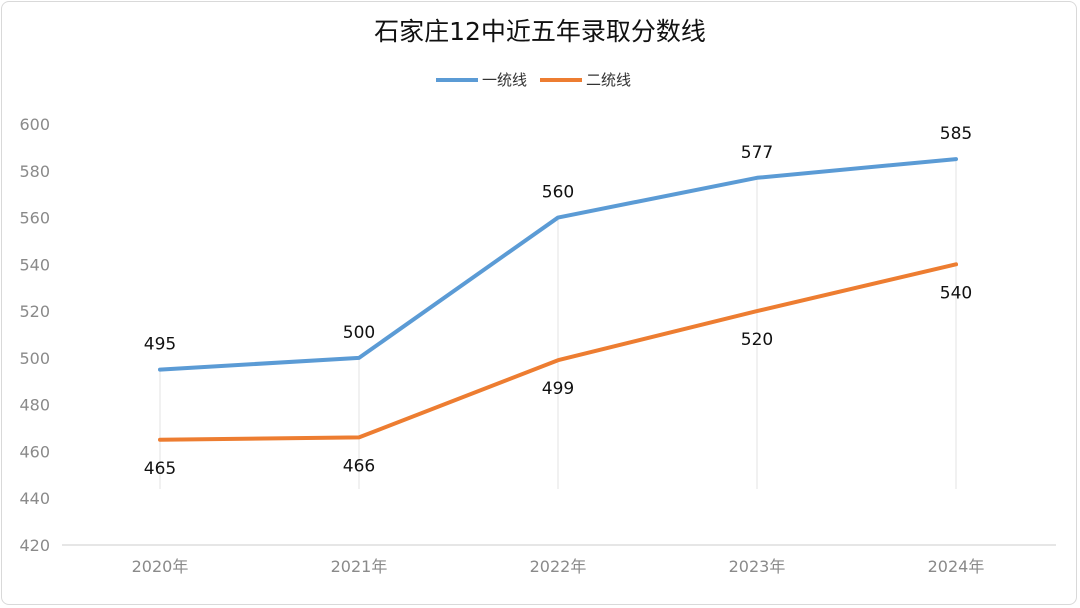 The height and width of the screenshot is (608, 1080). Describe the element at coordinates (34, 451) in the screenshot. I see `y-tick-label: 460` at that location.